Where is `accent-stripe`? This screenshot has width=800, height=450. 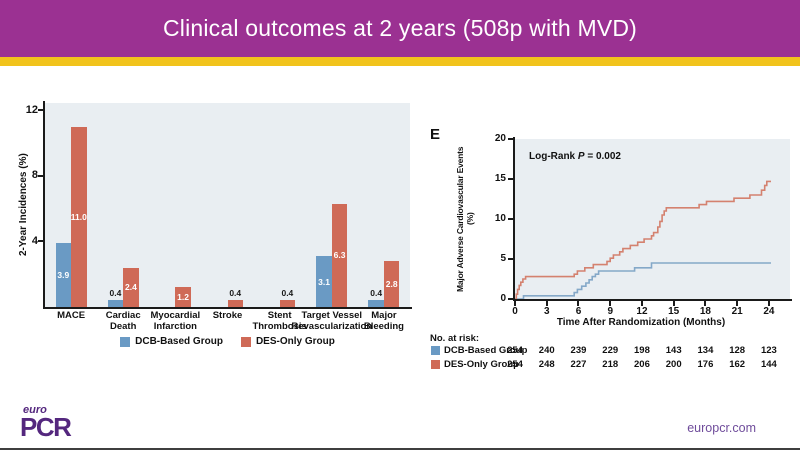
accent-stripe is located at coordinates (400, 61).